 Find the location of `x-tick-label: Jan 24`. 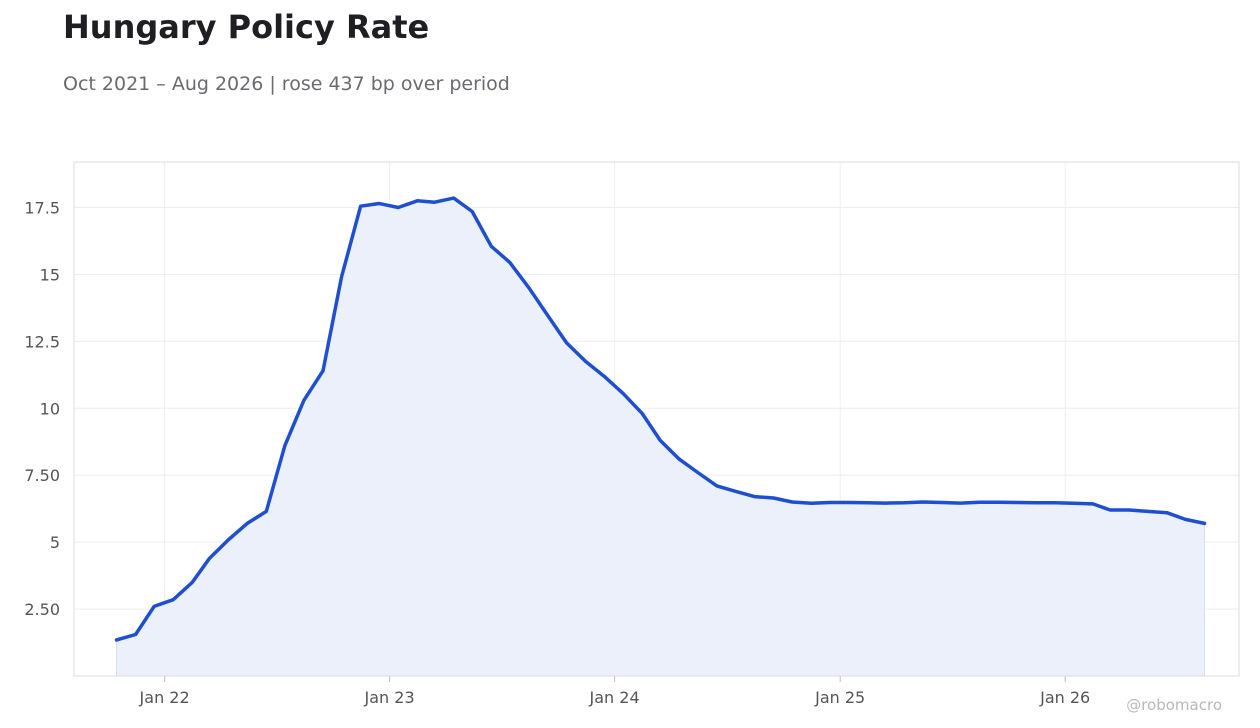

x-tick-label: Jan 24 is located at coordinates (614, 697).